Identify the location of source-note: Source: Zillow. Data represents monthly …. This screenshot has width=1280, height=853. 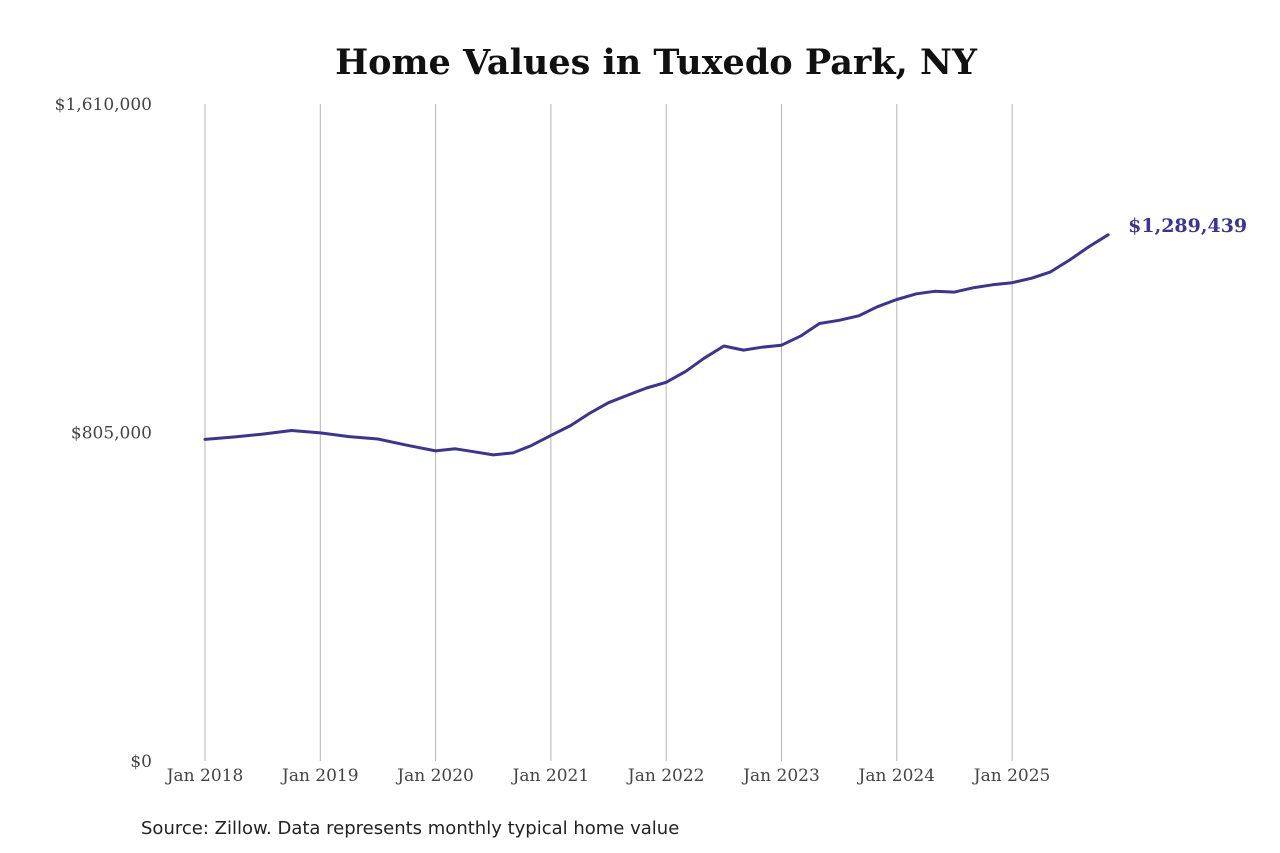
(410, 828).